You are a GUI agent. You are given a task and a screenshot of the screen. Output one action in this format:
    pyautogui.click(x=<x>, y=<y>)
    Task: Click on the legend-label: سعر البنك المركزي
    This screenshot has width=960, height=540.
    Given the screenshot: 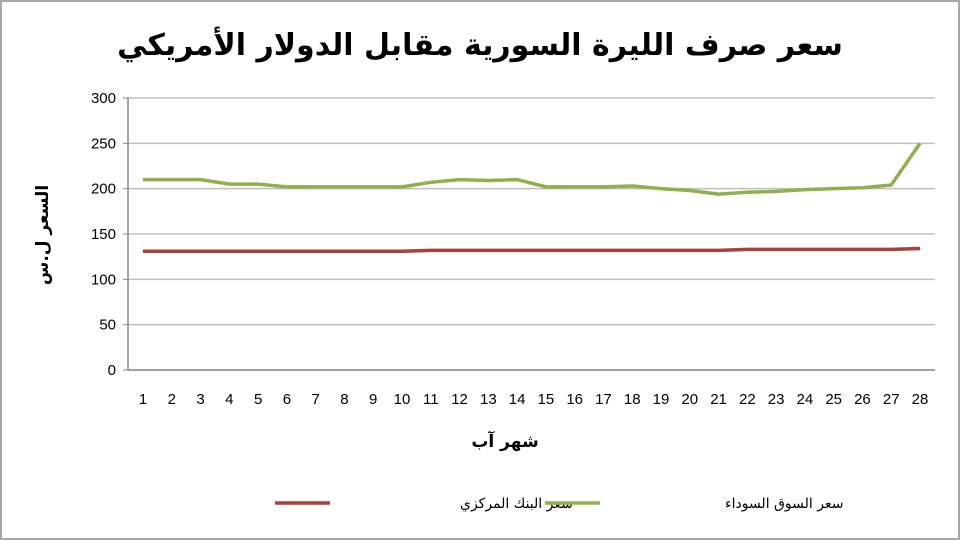 What is the action you would take?
    pyautogui.click(x=516, y=504)
    